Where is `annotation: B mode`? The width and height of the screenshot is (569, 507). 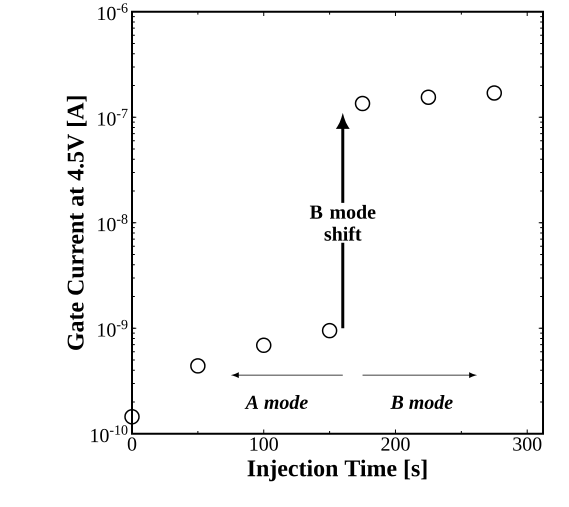 annotation: B mode is located at coordinates (421, 402).